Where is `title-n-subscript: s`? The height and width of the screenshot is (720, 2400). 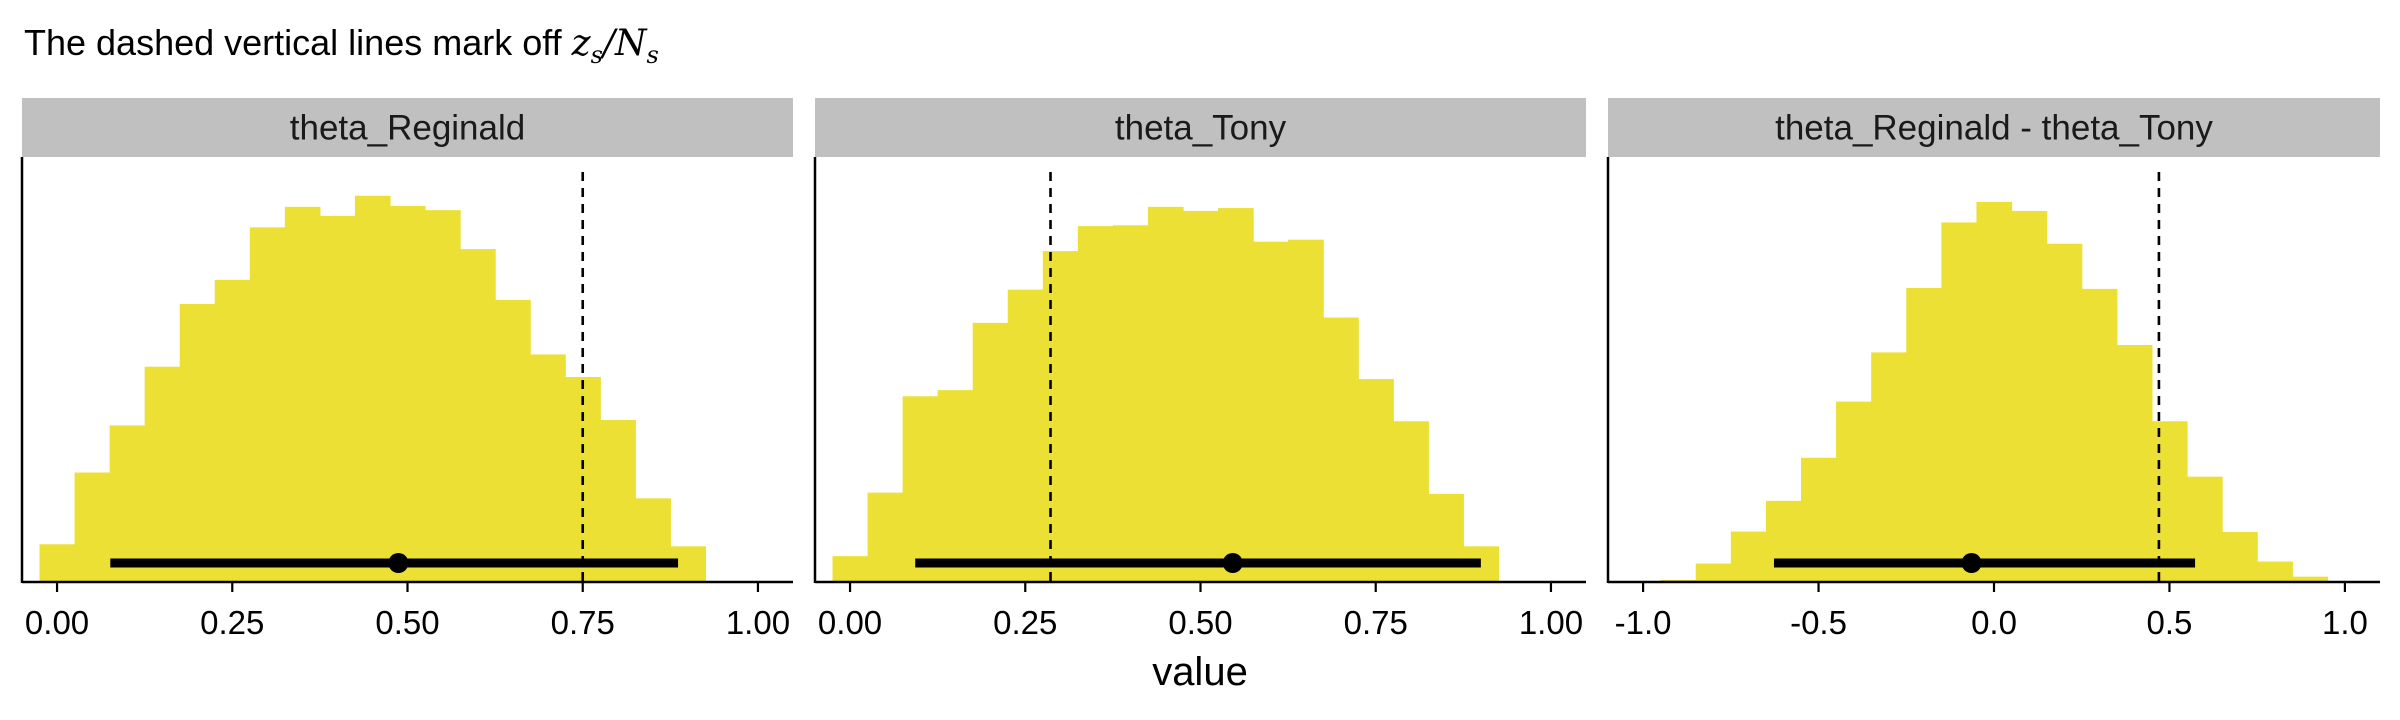
title-n-subscript: s is located at coordinates (652, 55).